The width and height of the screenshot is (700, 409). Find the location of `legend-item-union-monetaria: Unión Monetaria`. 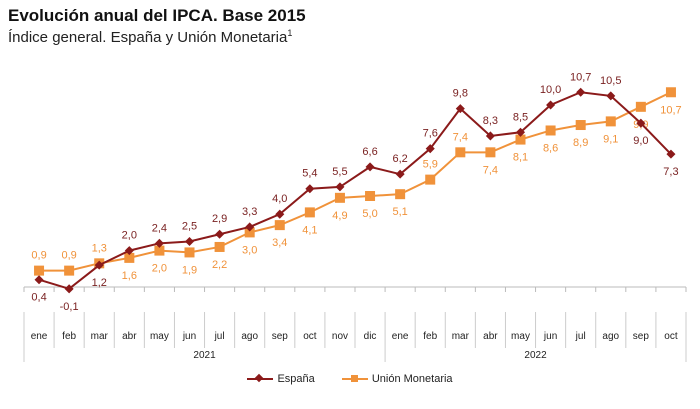

legend-item-union-monetaria: Unión Monetaria is located at coordinates (397, 379).